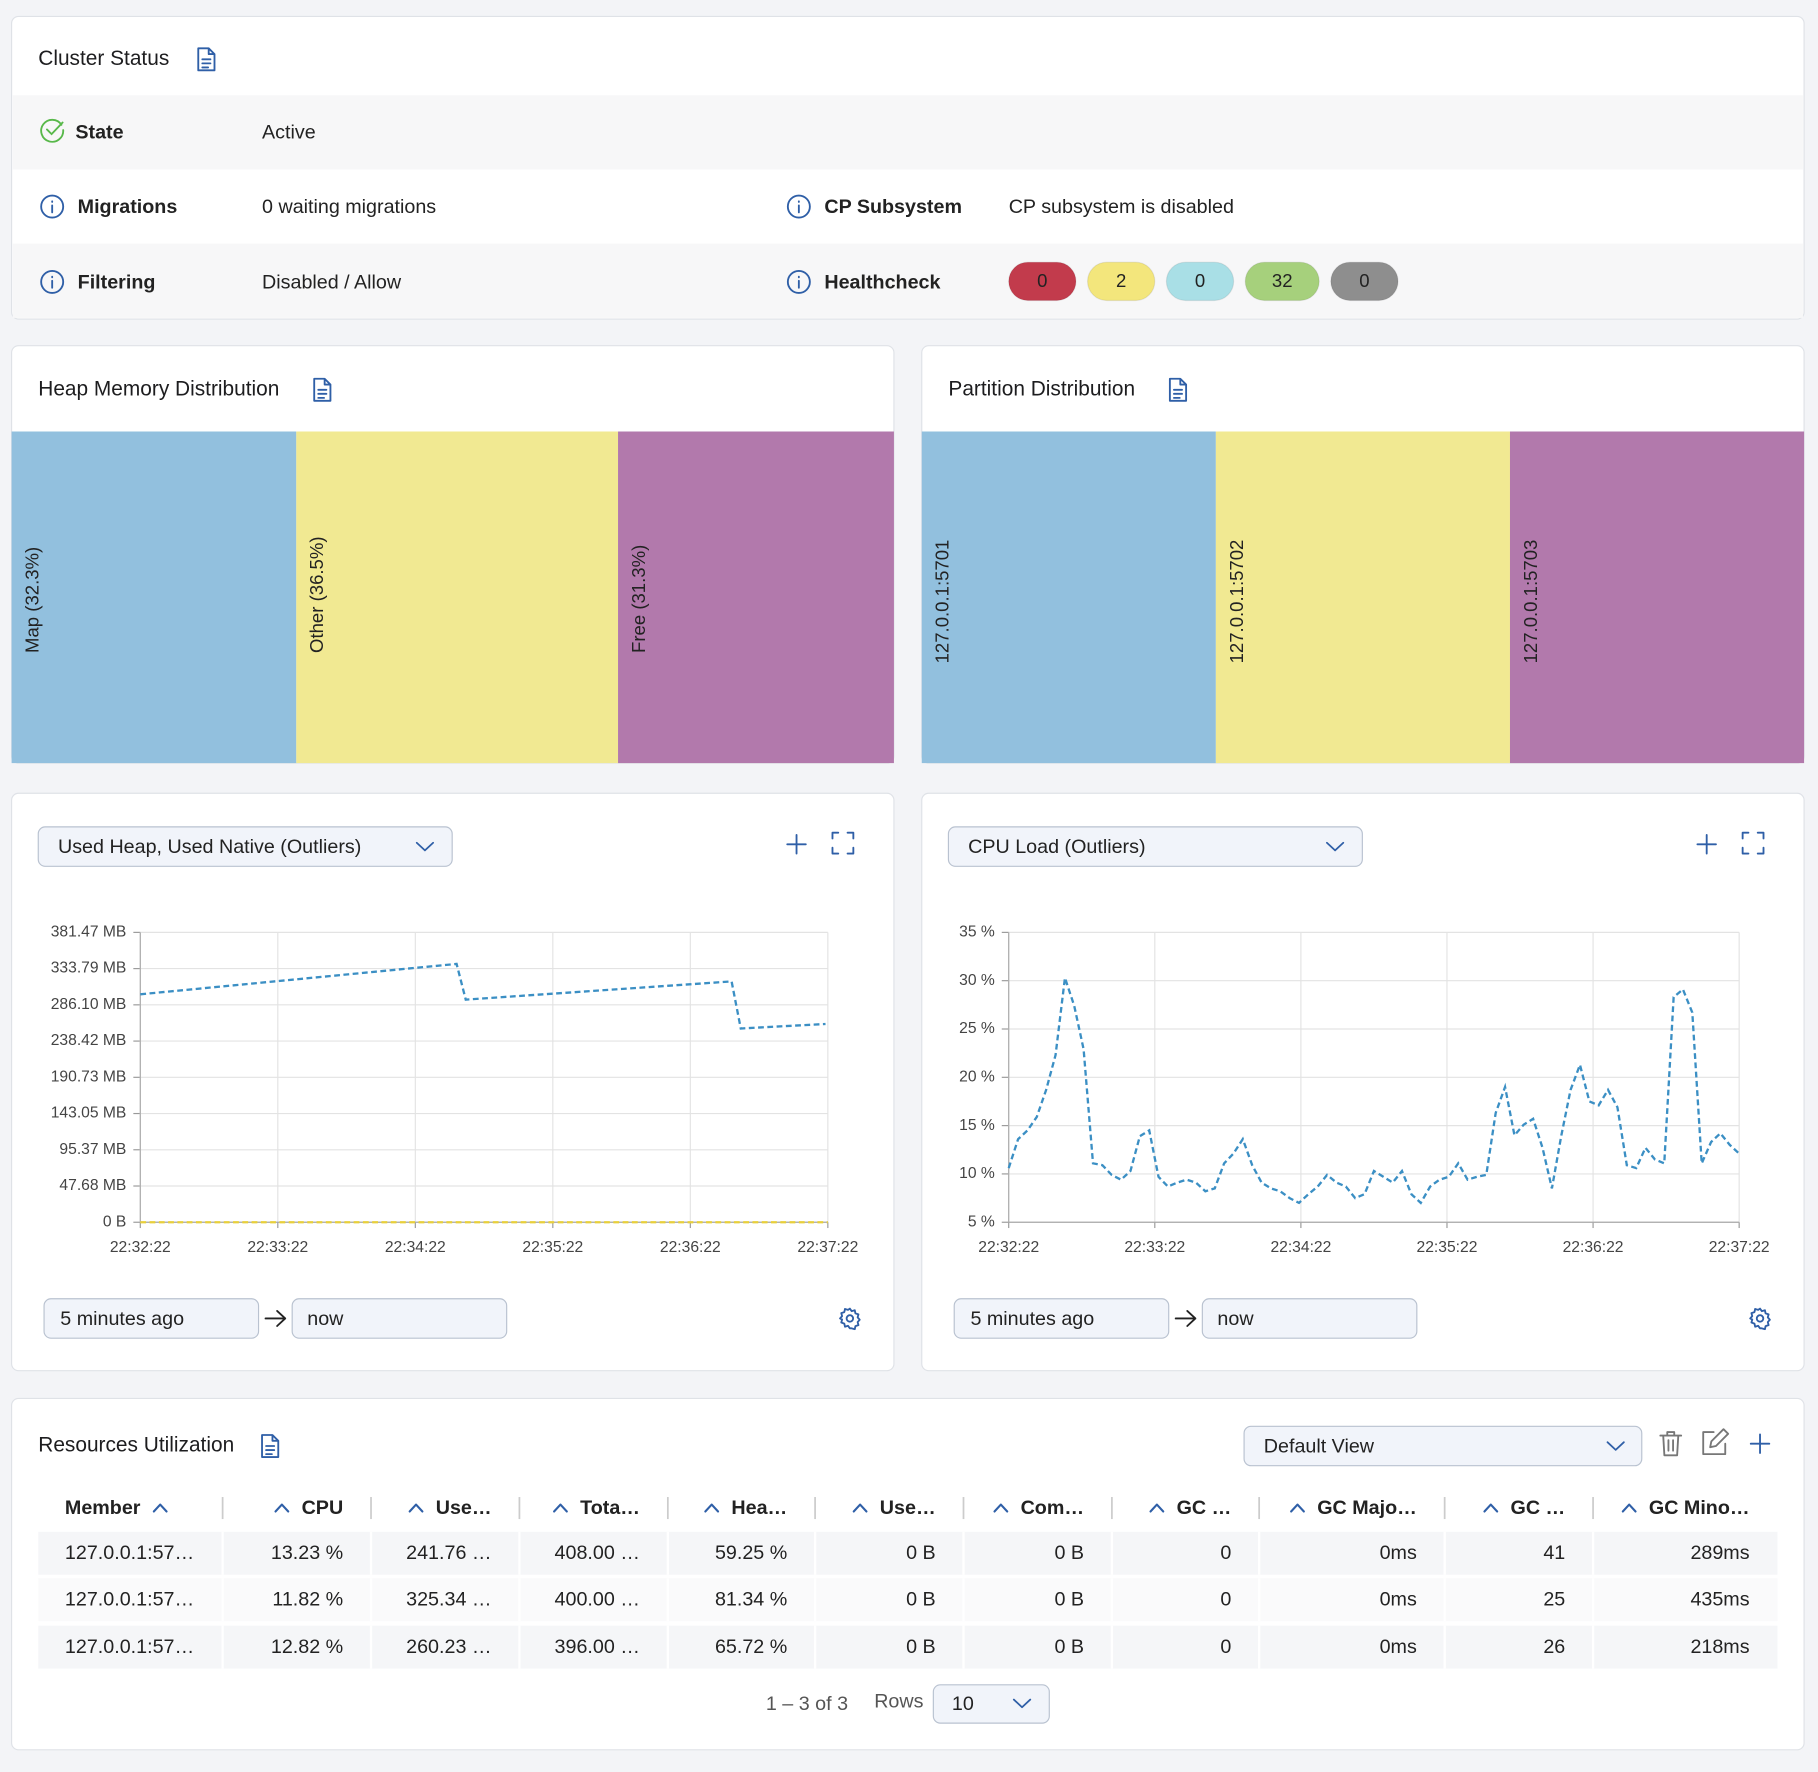 This screenshot has height=1772, width=1818. What do you see at coordinates (114, 1221) in the screenshot?
I see `y-tick-label: 0 B` at bounding box center [114, 1221].